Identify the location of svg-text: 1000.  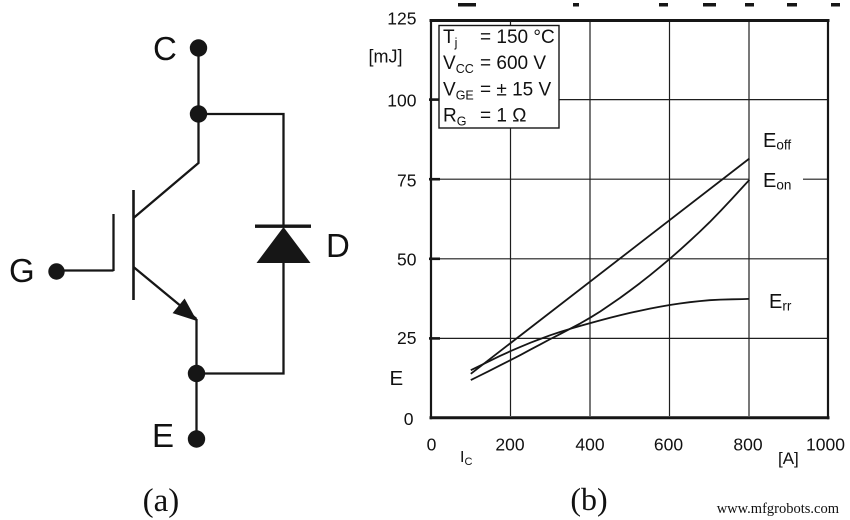
(825, 445).